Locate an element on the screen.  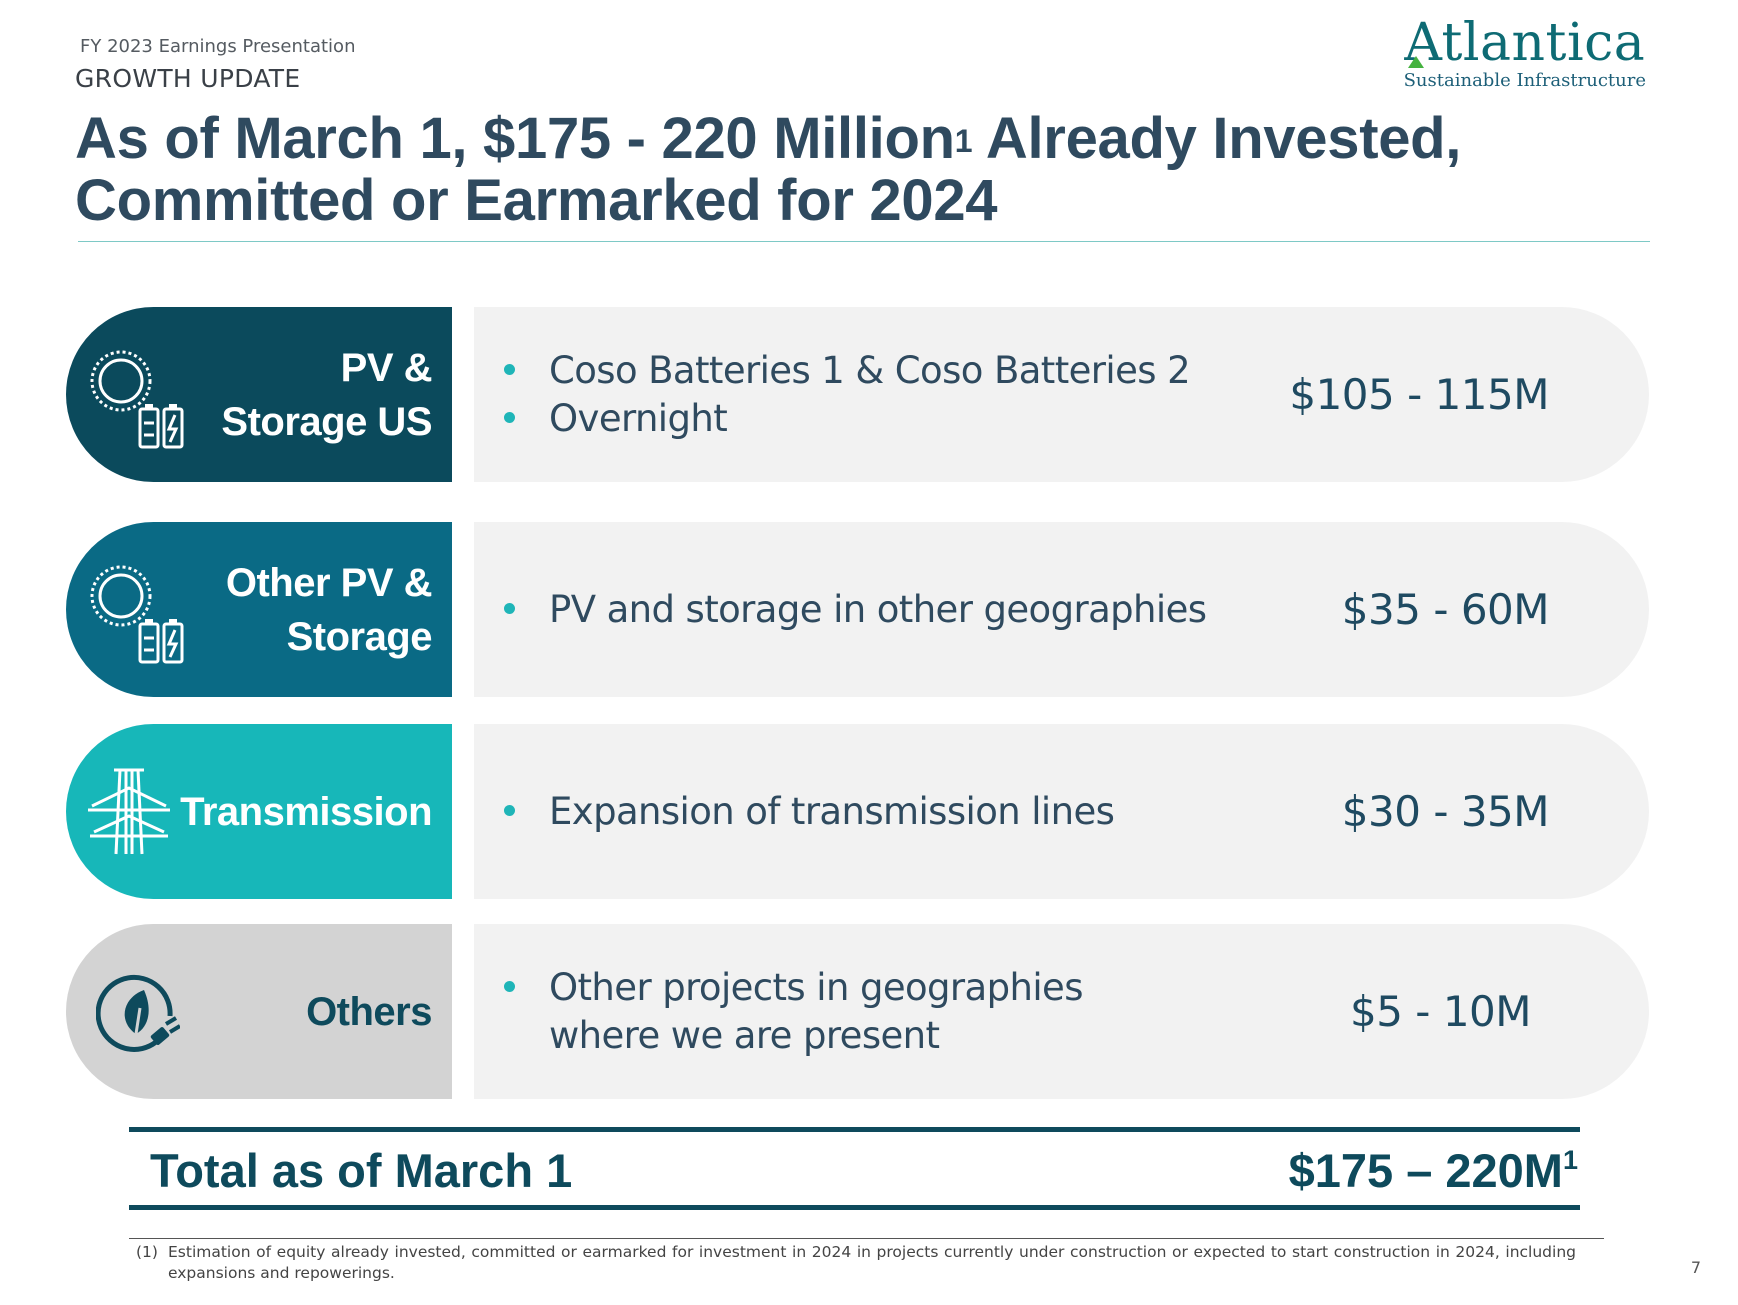
footnote-number: (1) is located at coordinates (147, 1252).